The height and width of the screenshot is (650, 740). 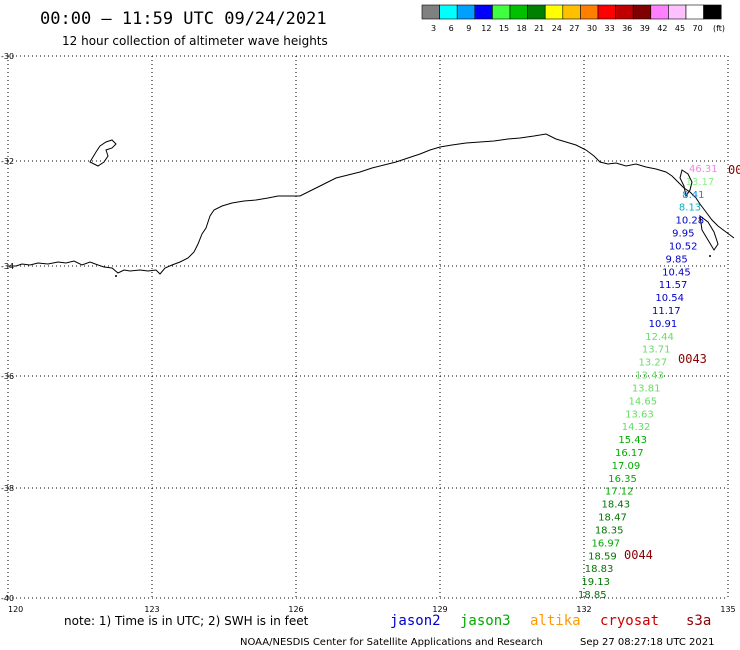 I want to click on lon-tick-label: 129, so click(x=439, y=609).